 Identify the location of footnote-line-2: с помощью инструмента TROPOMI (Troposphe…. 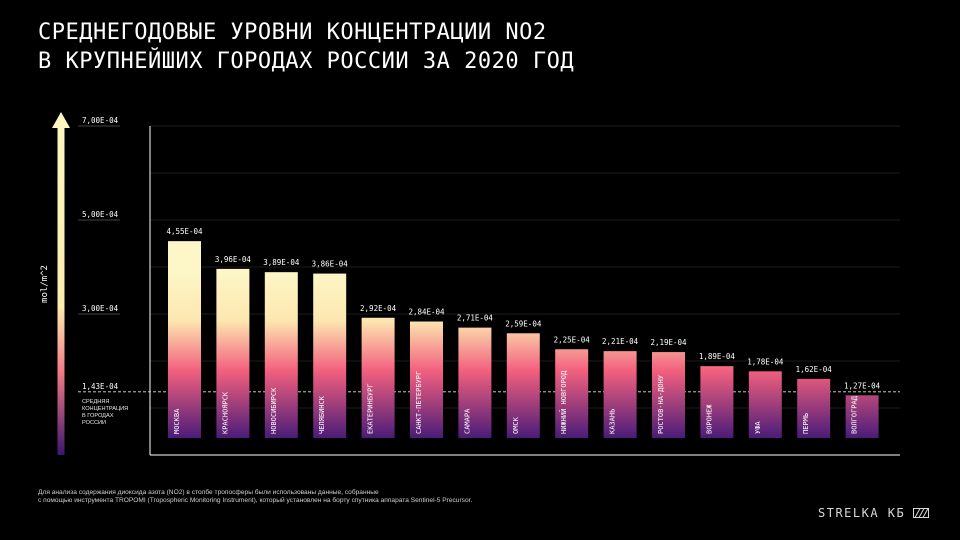
(255, 500).